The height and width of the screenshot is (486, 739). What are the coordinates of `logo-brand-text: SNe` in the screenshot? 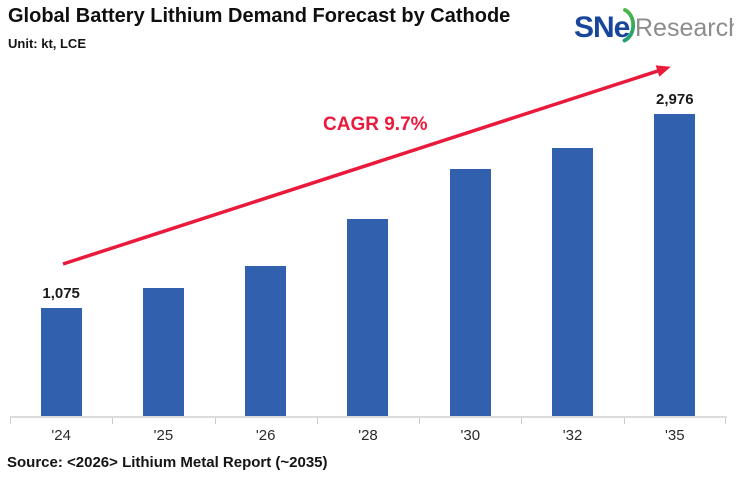 It's located at (602, 27).